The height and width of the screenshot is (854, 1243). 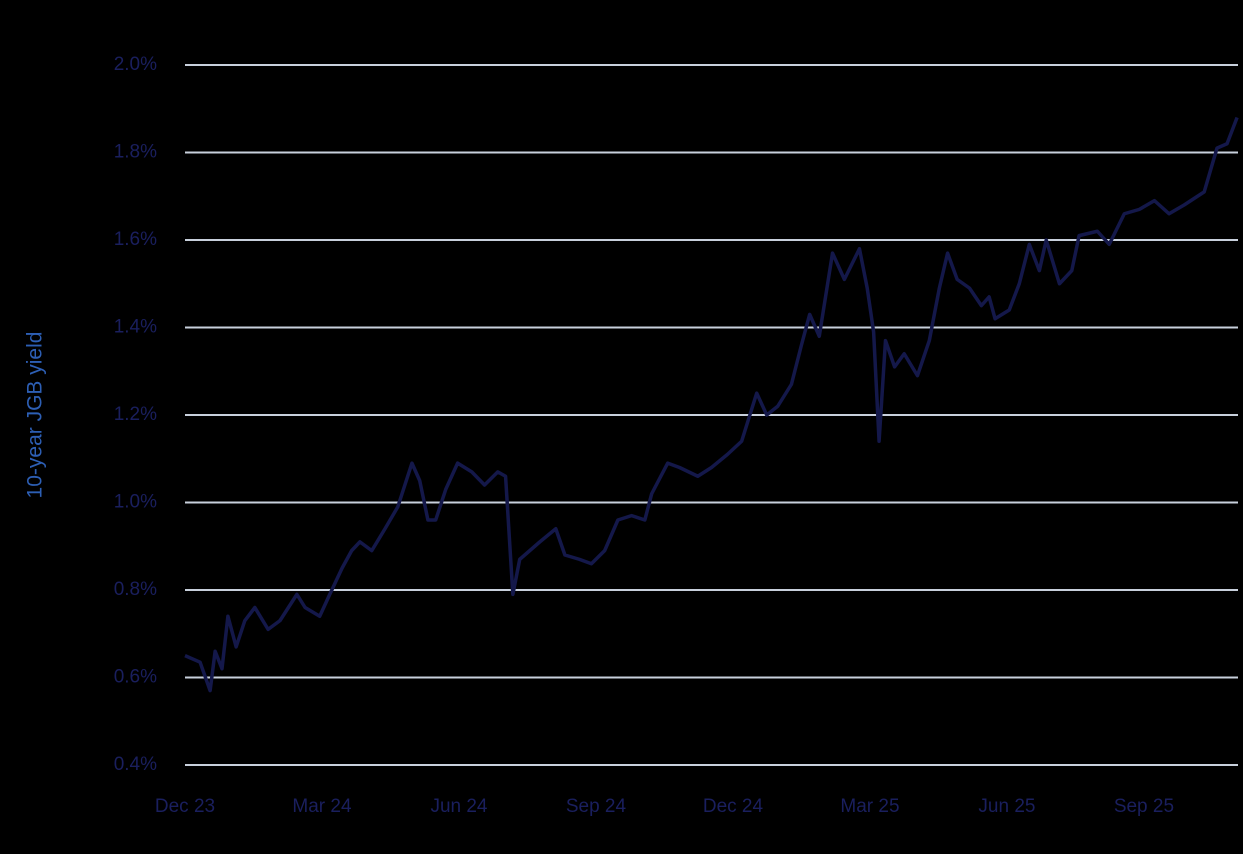 What do you see at coordinates (458, 806) in the screenshot?
I see `x-tick-label: Jun 24` at bounding box center [458, 806].